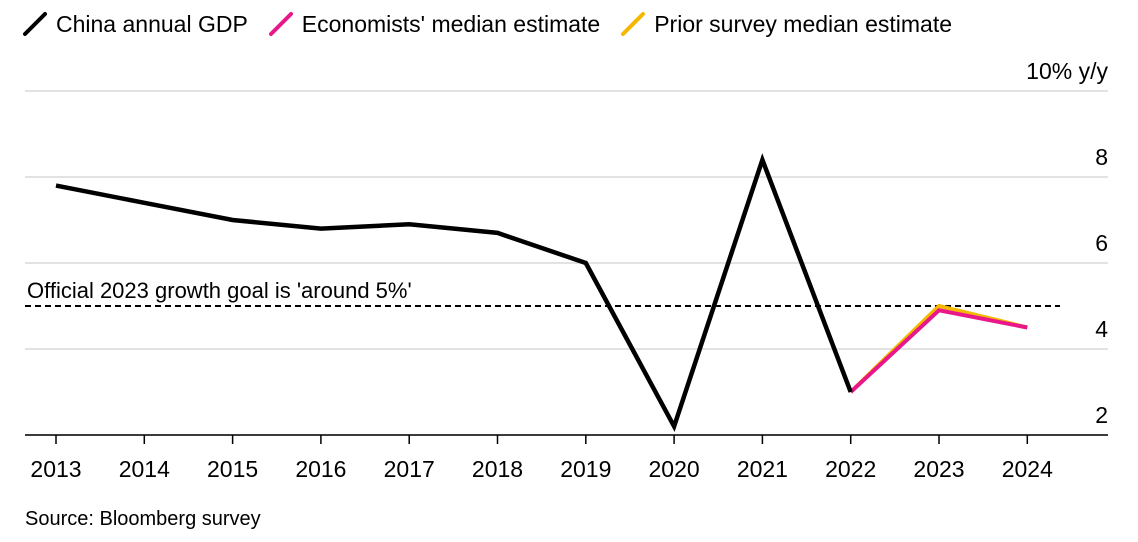 The image size is (1138, 542). I want to click on y-tick-label-2: 2, so click(1101, 415).